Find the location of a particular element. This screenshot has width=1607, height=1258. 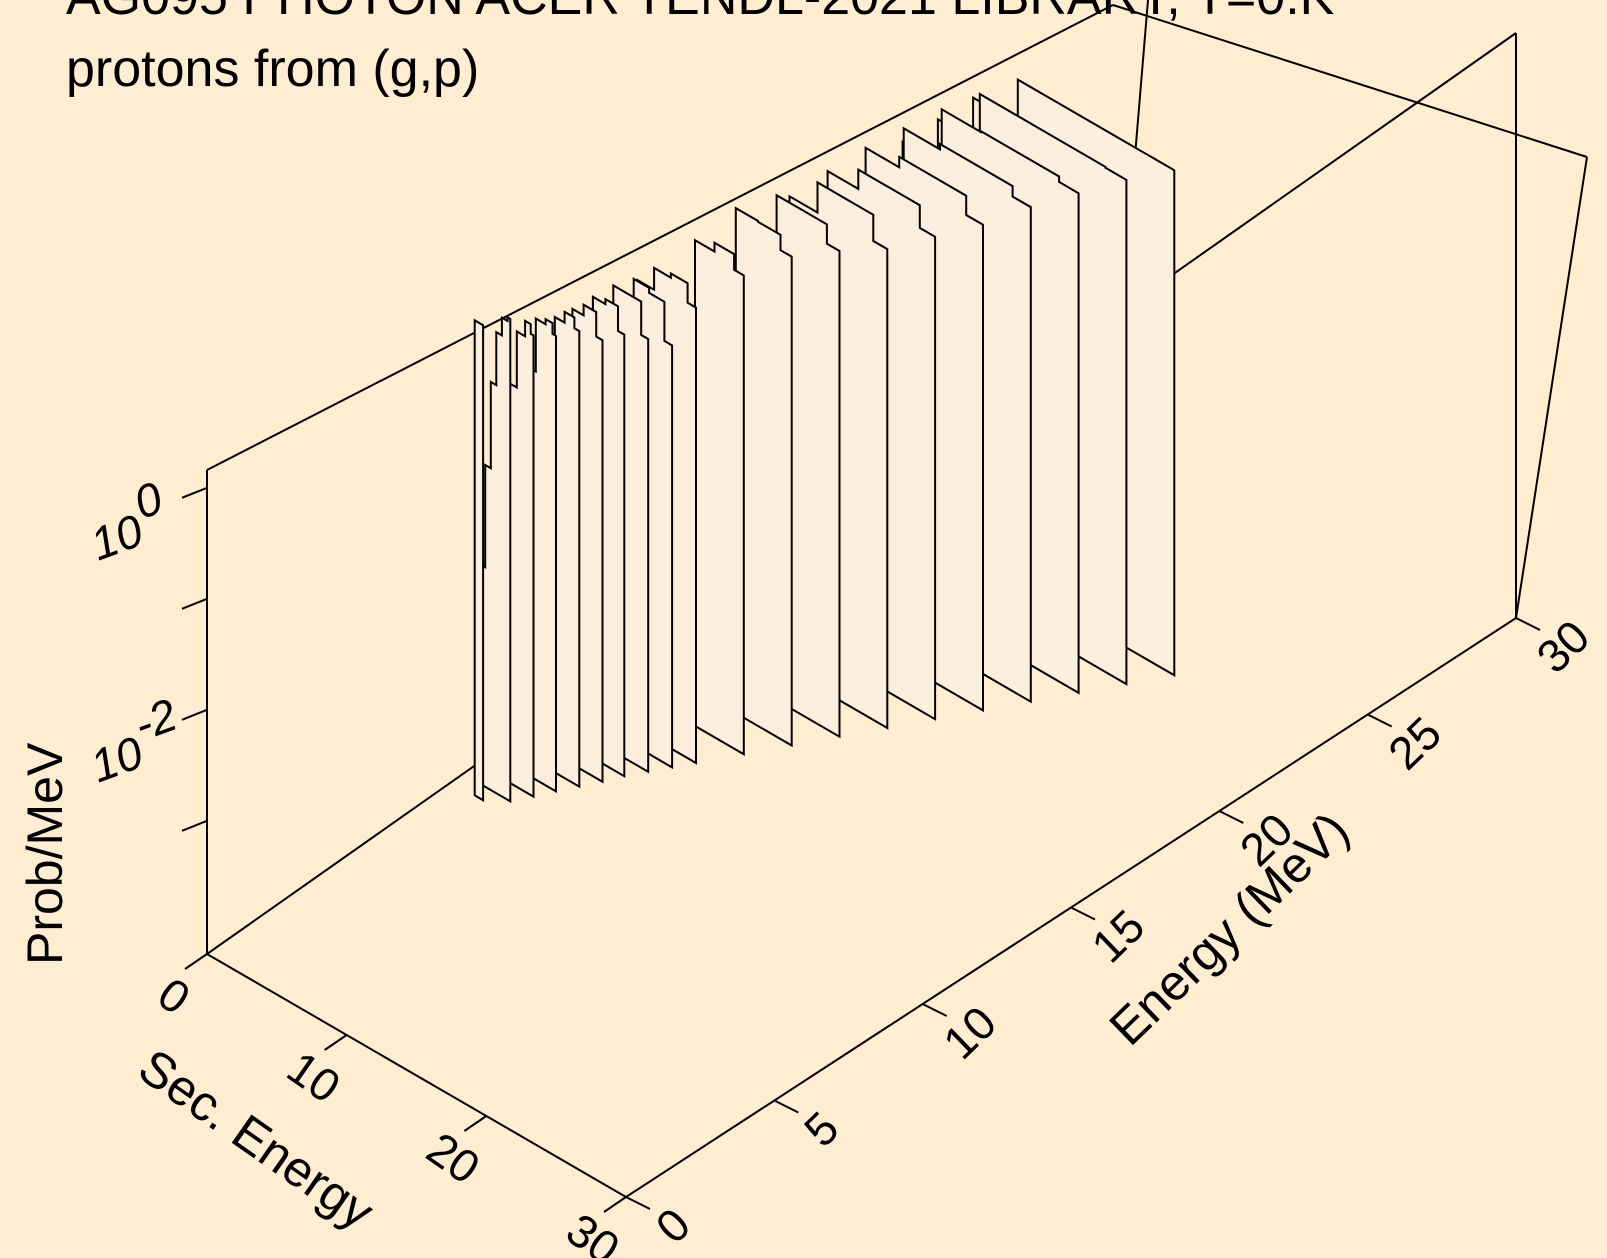

y-tick-label-3: 15 is located at coordinates (1117, 936).